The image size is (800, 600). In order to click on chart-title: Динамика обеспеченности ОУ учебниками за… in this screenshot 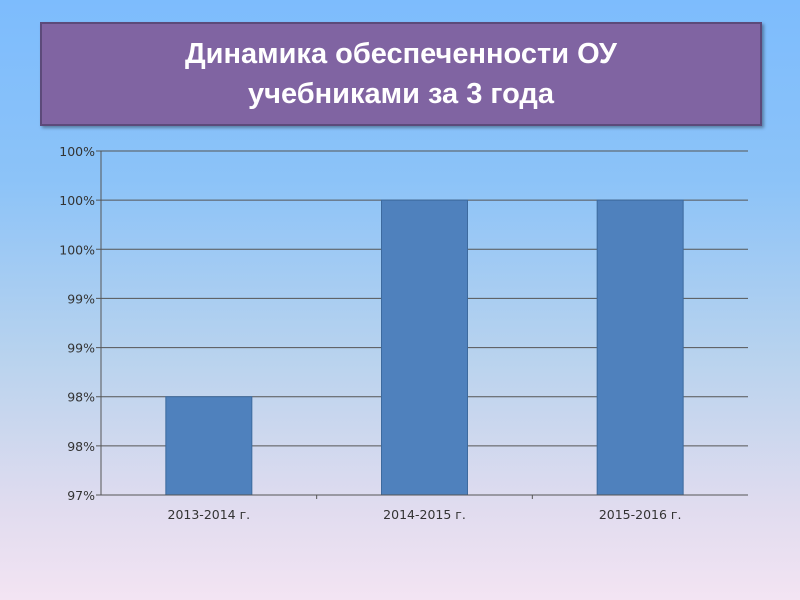, I will do `click(401, 74)`.